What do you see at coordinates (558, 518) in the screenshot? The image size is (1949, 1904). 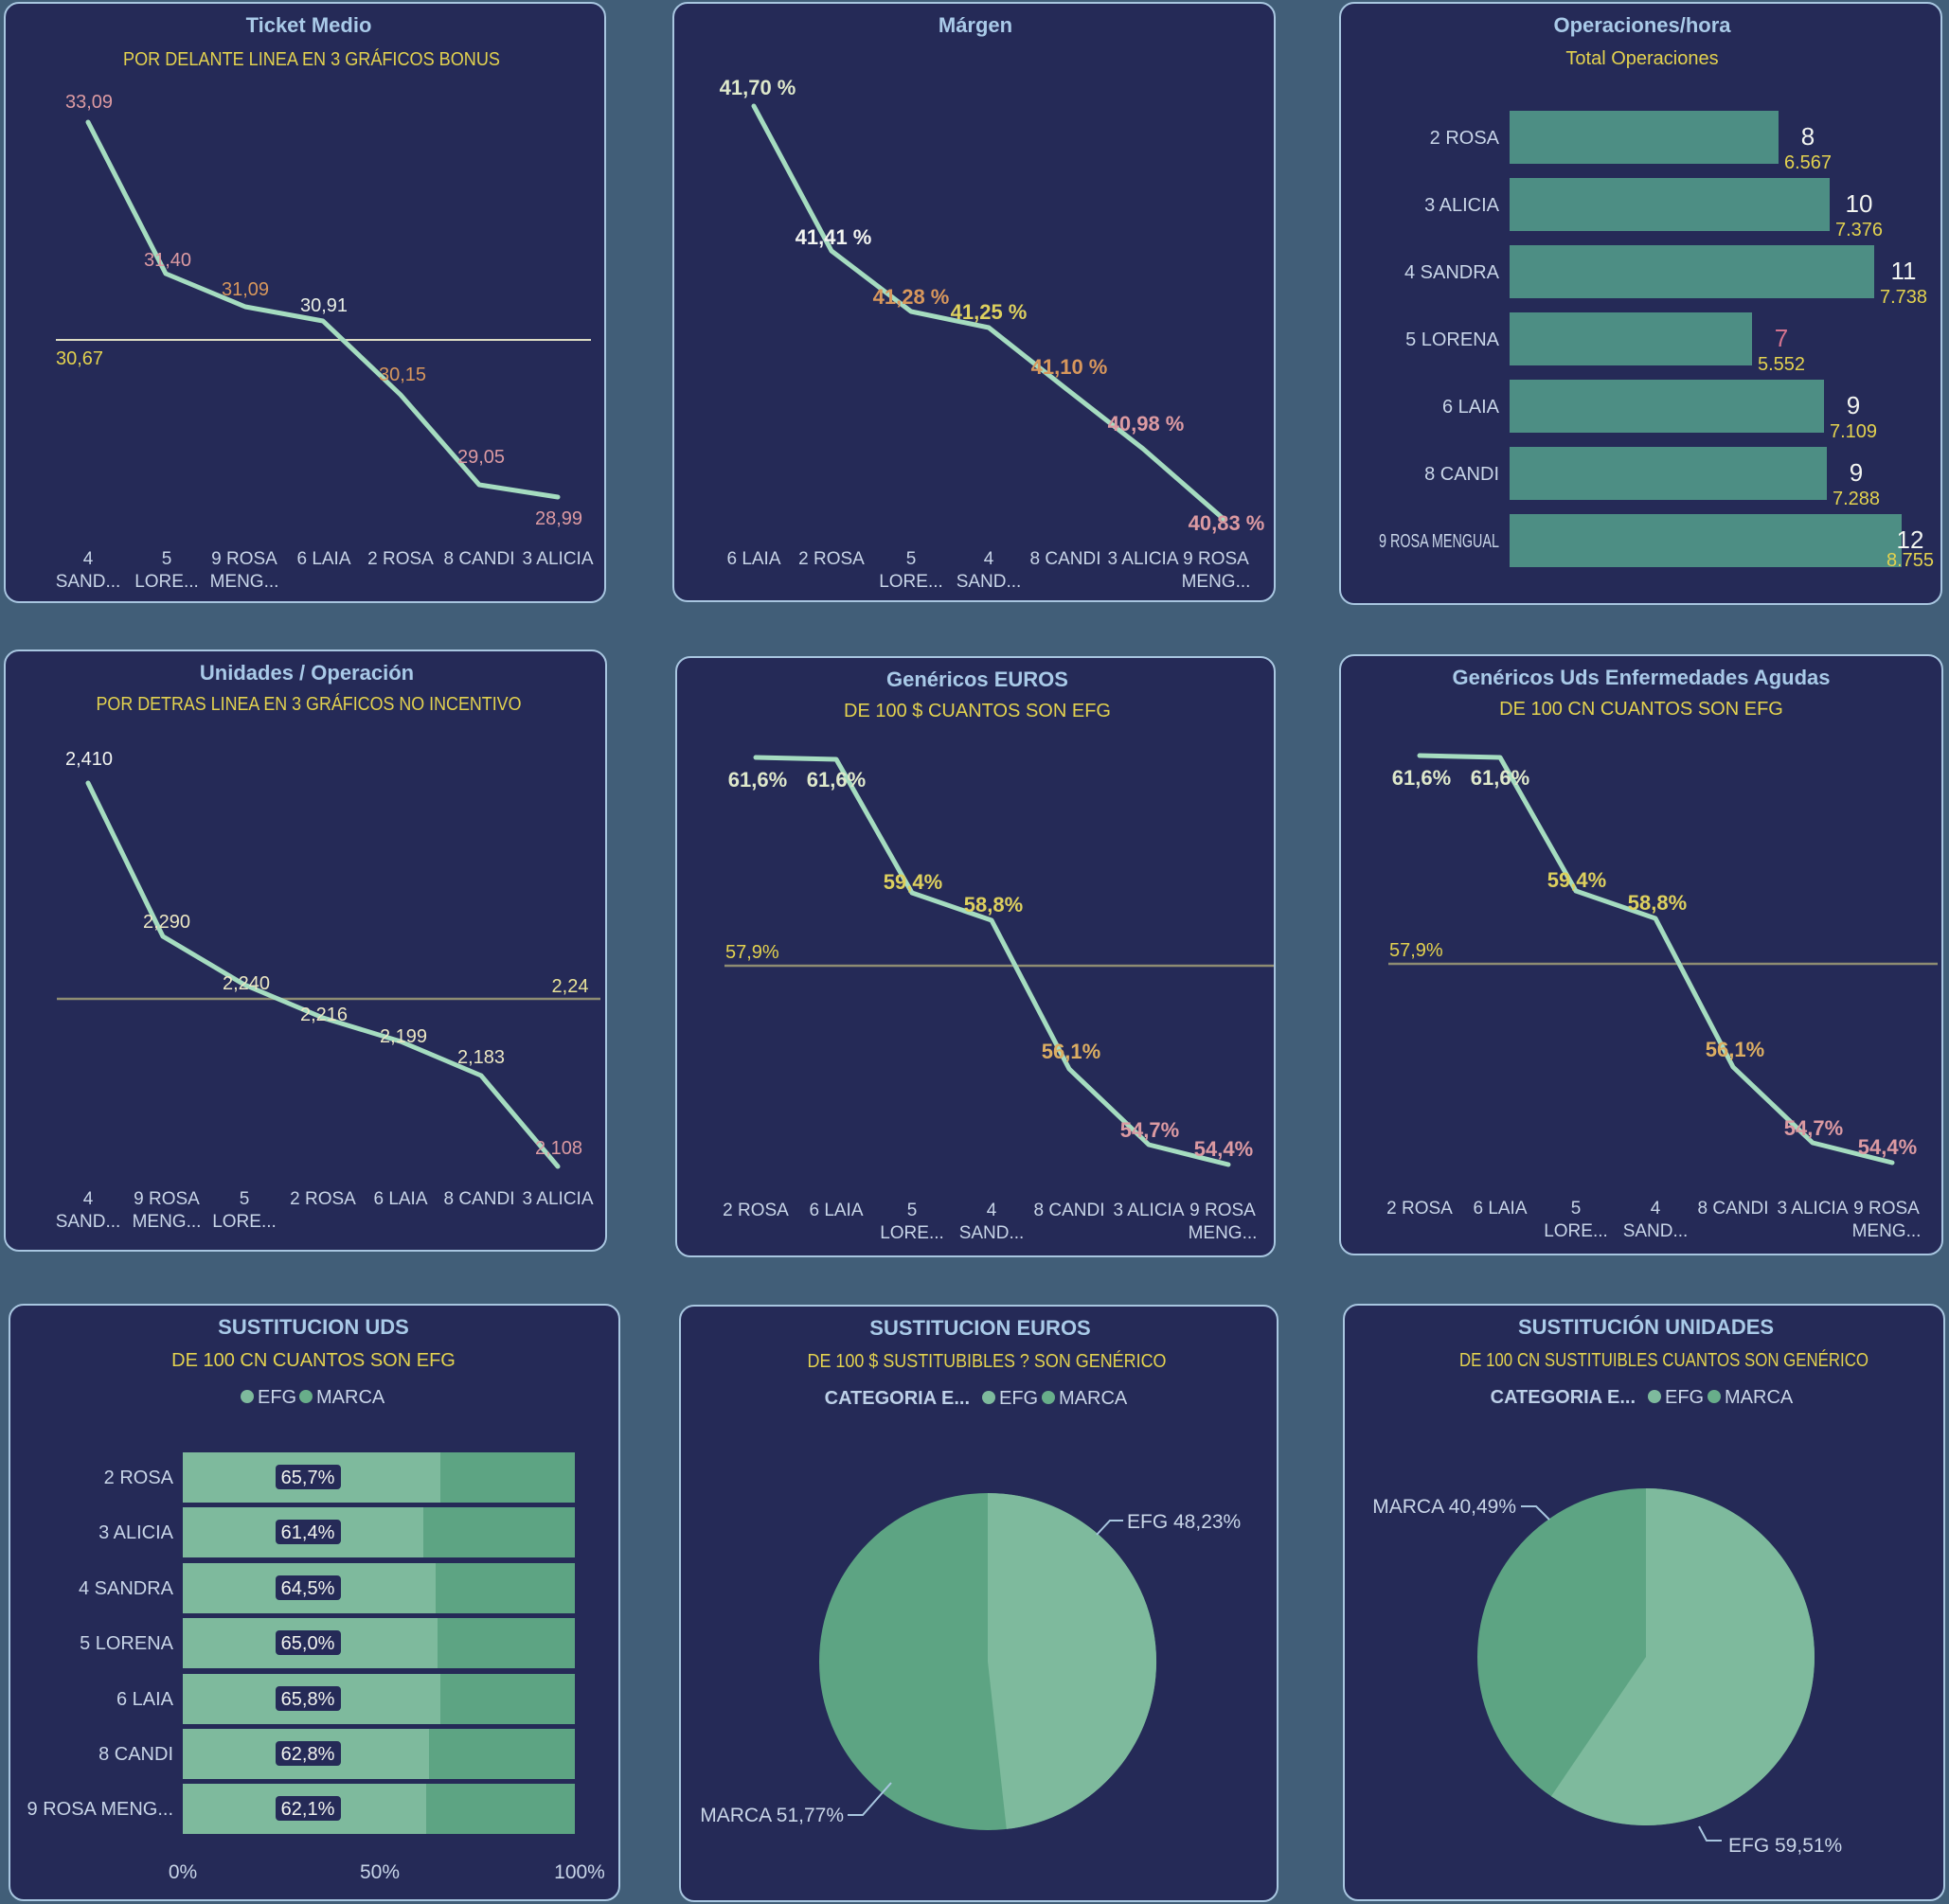 I see `svg-text: 28,99` at bounding box center [558, 518].